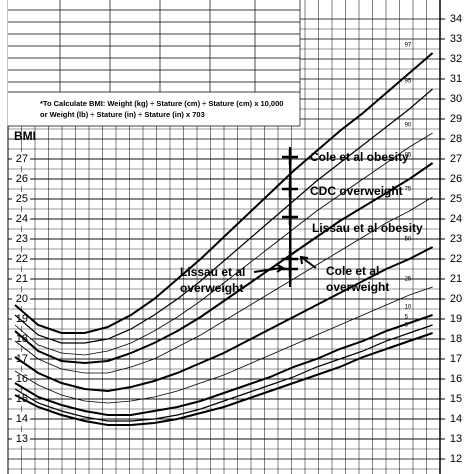  I want to click on y2-tick-label: 19, so click(456, 319).